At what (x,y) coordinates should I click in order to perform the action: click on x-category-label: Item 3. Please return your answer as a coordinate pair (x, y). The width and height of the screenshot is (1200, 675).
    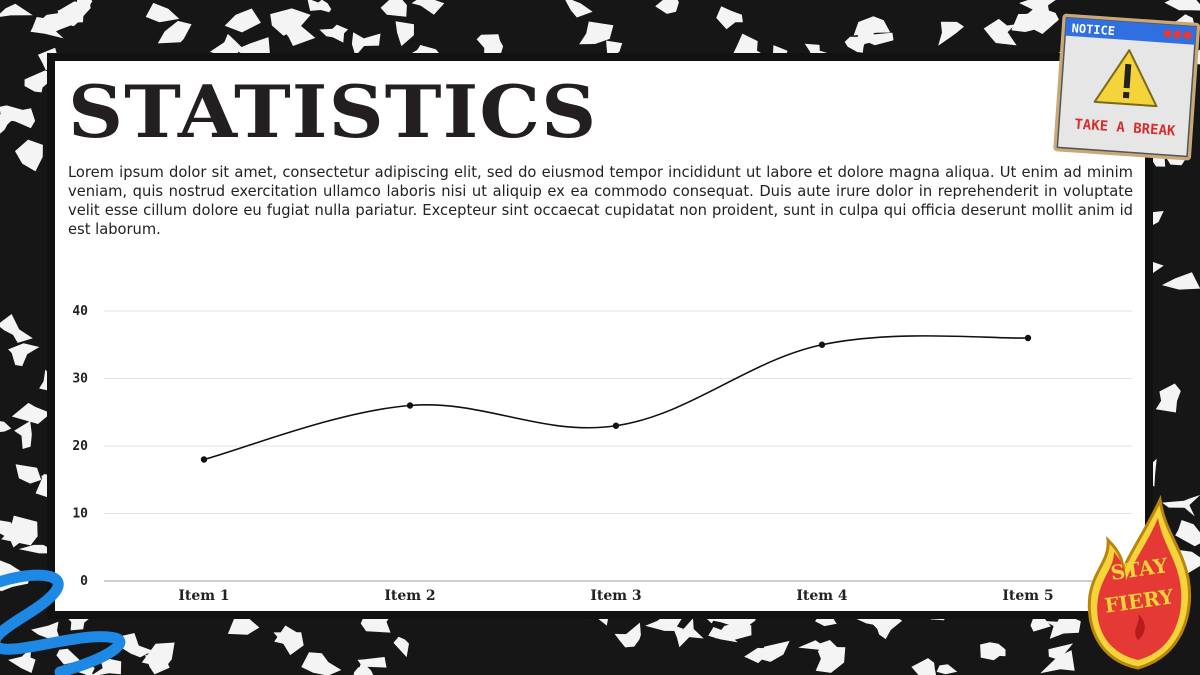
    Looking at the image, I should click on (615, 596).